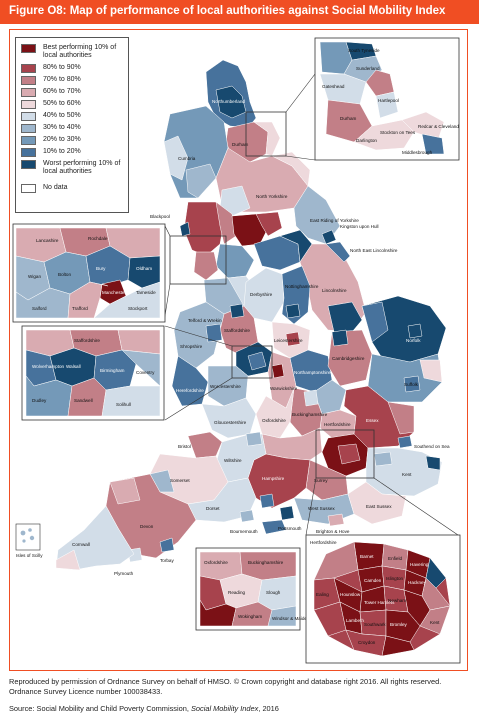 Image resolution: width=479 pixels, height=722 pixels. What do you see at coordinates (261, 294) in the screenshot?
I see `label-derbyshire: Derbyshire` at bounding box center [261, 294].